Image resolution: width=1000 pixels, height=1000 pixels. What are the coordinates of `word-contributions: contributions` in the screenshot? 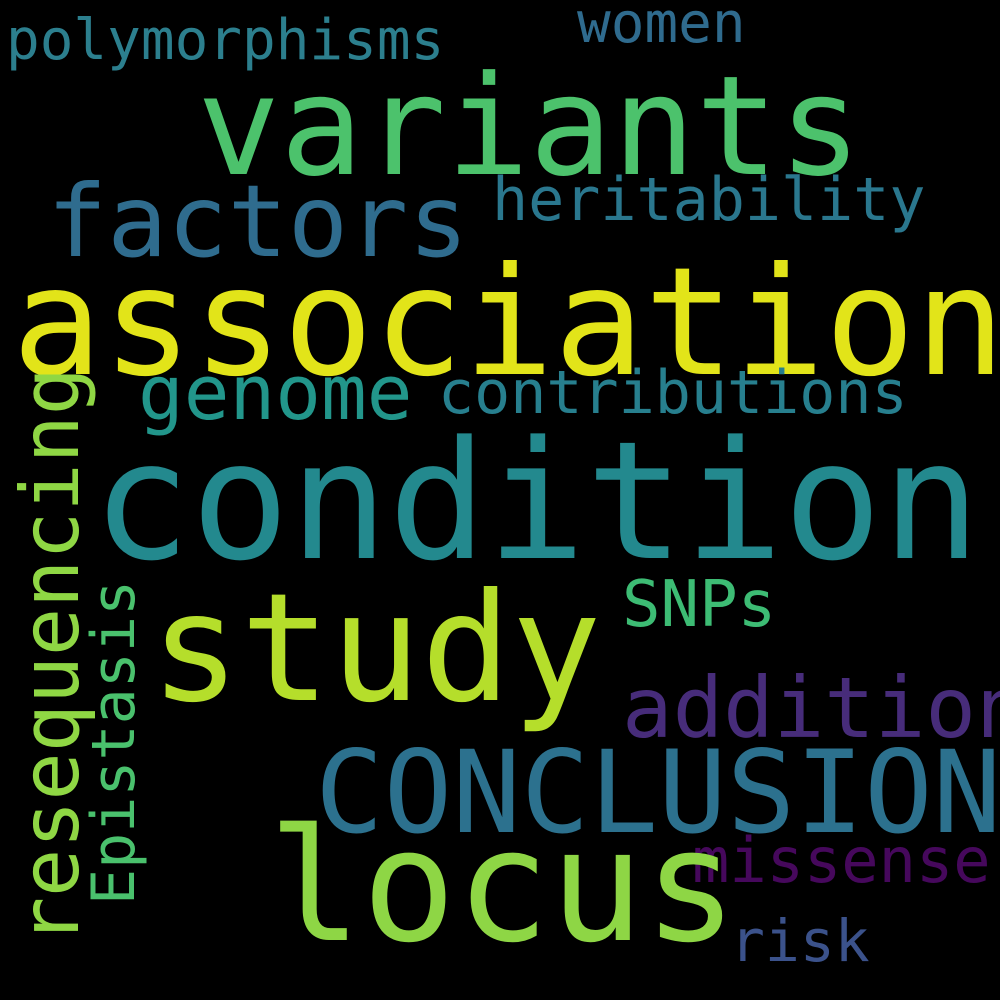 It's located at (673, 393).